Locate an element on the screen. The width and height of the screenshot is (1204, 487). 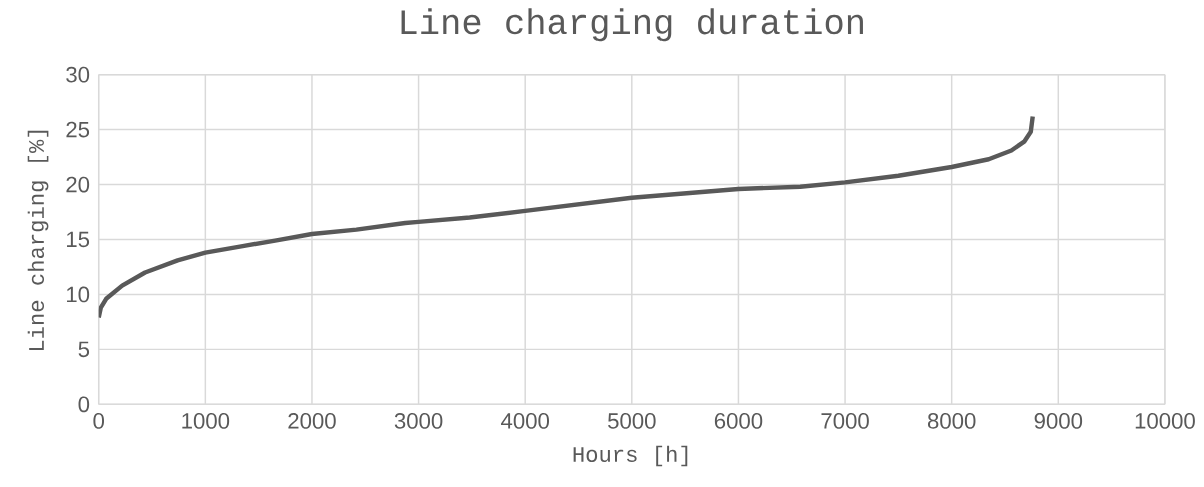
x-tick-label: 0 is located at coordinates (99, 421).